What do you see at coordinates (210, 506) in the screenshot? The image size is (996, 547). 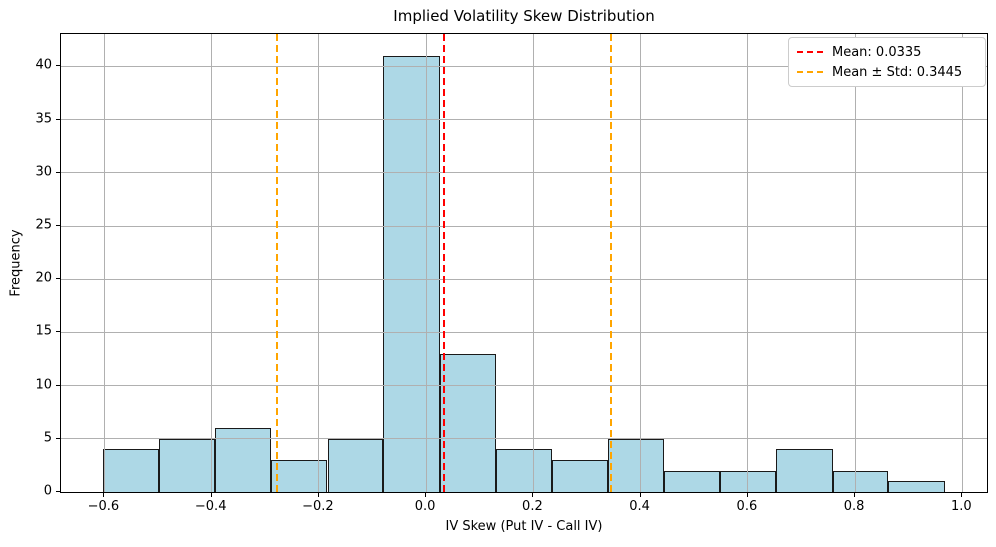 I see `x-tick-label: −0.4` at bounding box center [210, 506].